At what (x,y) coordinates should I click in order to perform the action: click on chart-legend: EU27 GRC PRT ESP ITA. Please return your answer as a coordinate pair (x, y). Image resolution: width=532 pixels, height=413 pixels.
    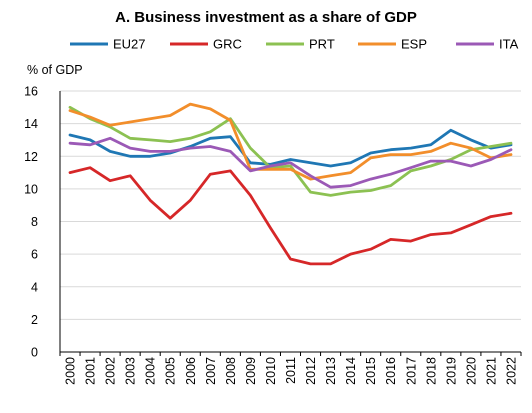
    Looking at the image, I should click on (294, 44).